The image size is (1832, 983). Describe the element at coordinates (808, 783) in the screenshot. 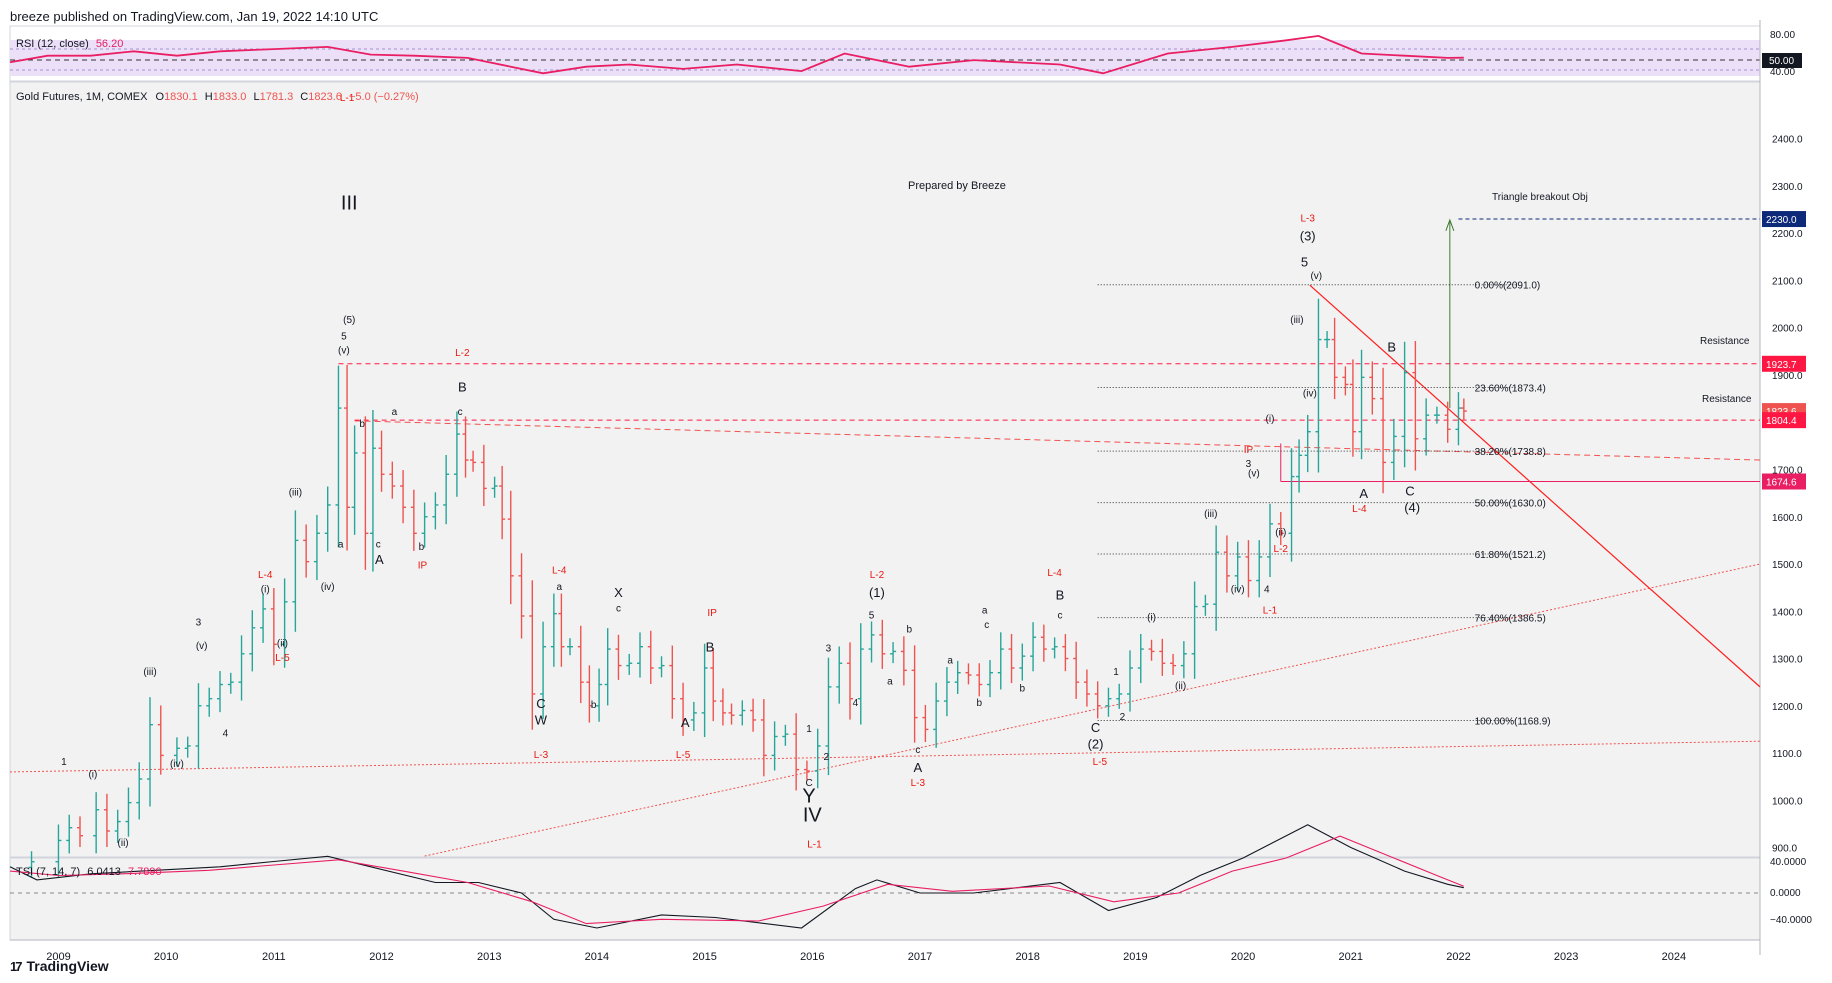

I see `wave-label: C` at that location.